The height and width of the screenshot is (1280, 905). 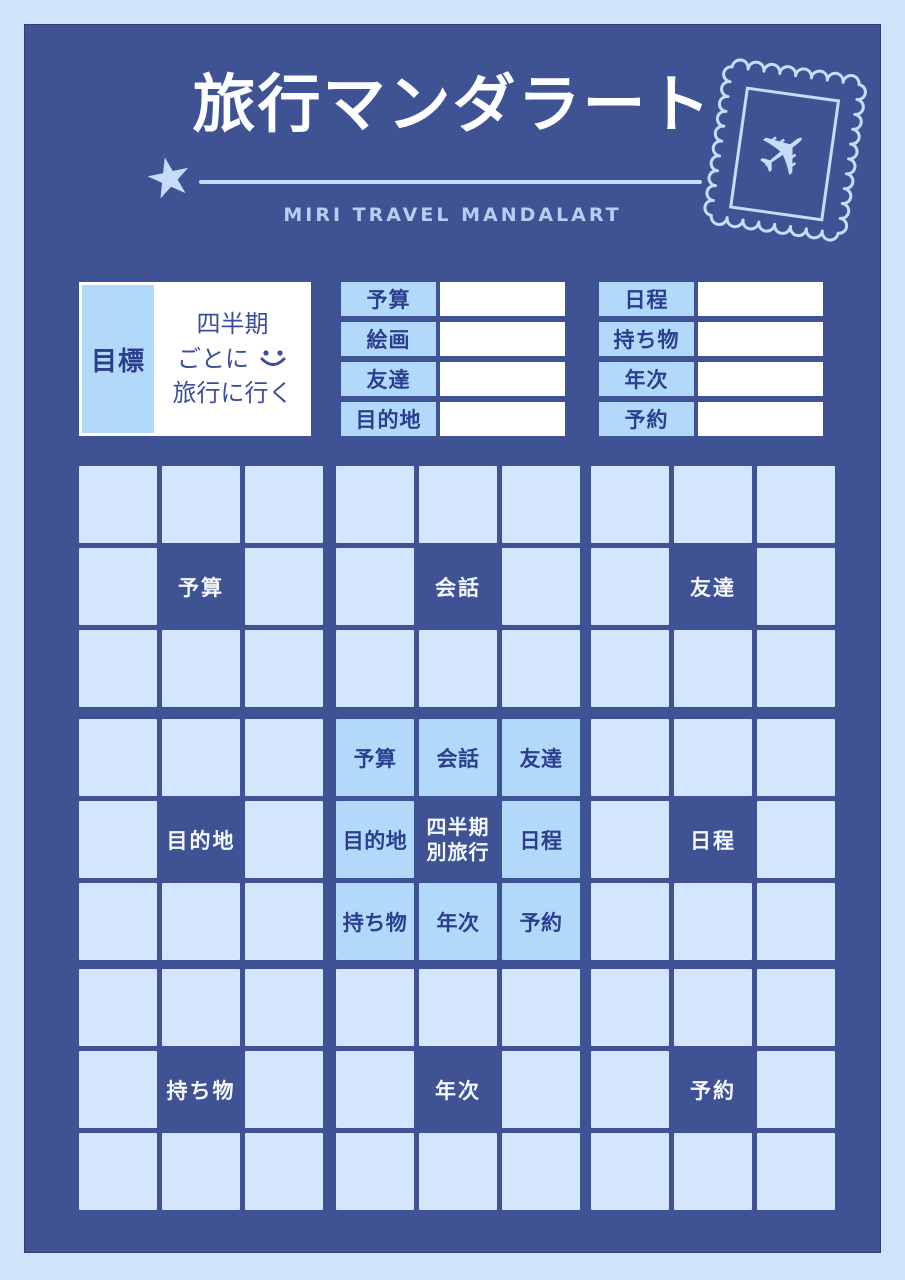 I want to click on center-grid-cell-friends: 友達, so click(x=541, y=757).